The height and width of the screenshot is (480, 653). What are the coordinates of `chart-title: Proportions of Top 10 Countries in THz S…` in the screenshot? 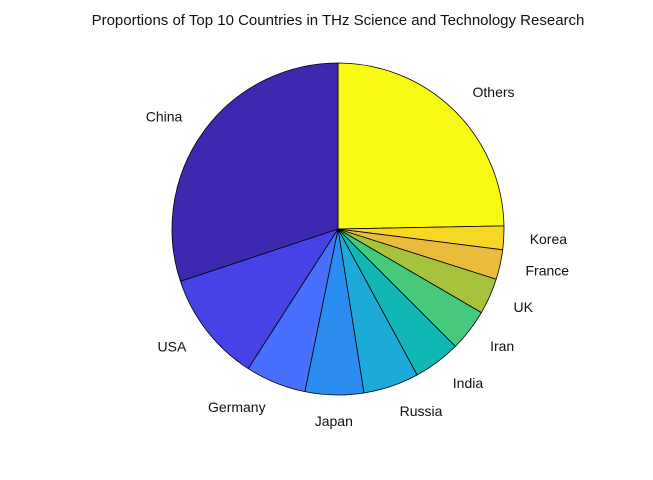 It's located at (338, 20).